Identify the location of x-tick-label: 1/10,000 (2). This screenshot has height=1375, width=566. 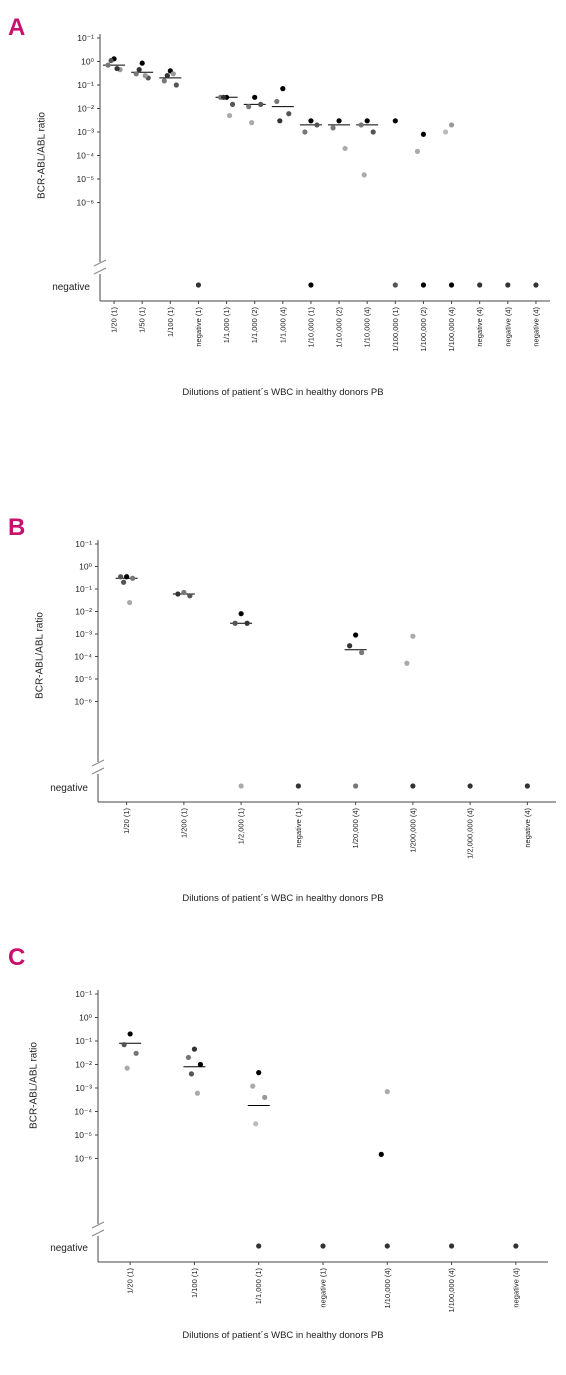
(339, 327).